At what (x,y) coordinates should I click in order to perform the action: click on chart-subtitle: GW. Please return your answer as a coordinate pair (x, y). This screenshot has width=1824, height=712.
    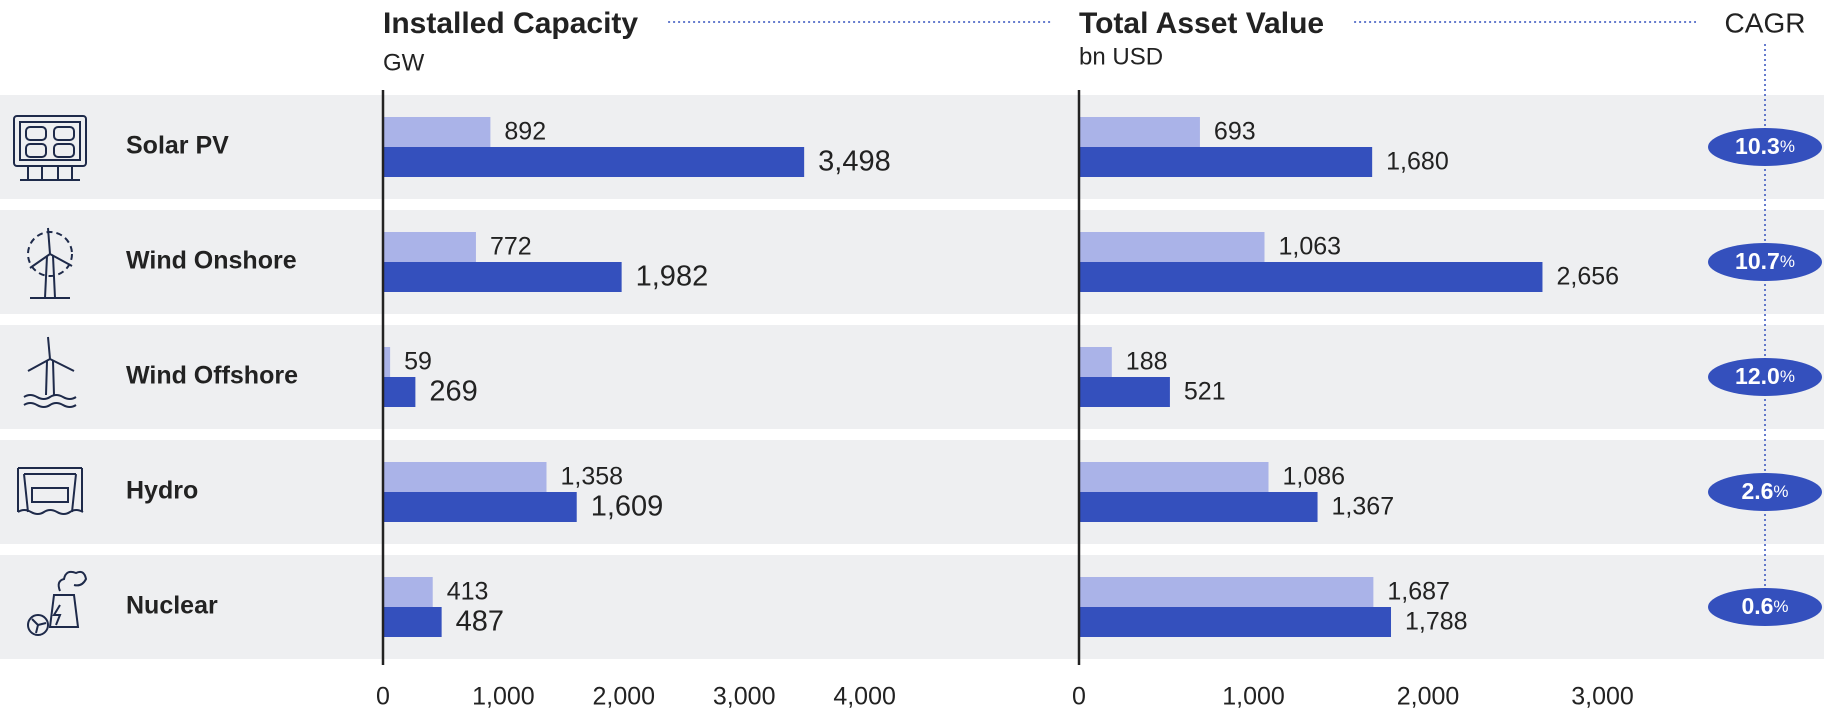
    Looking at the image, I should click on (404, 62).